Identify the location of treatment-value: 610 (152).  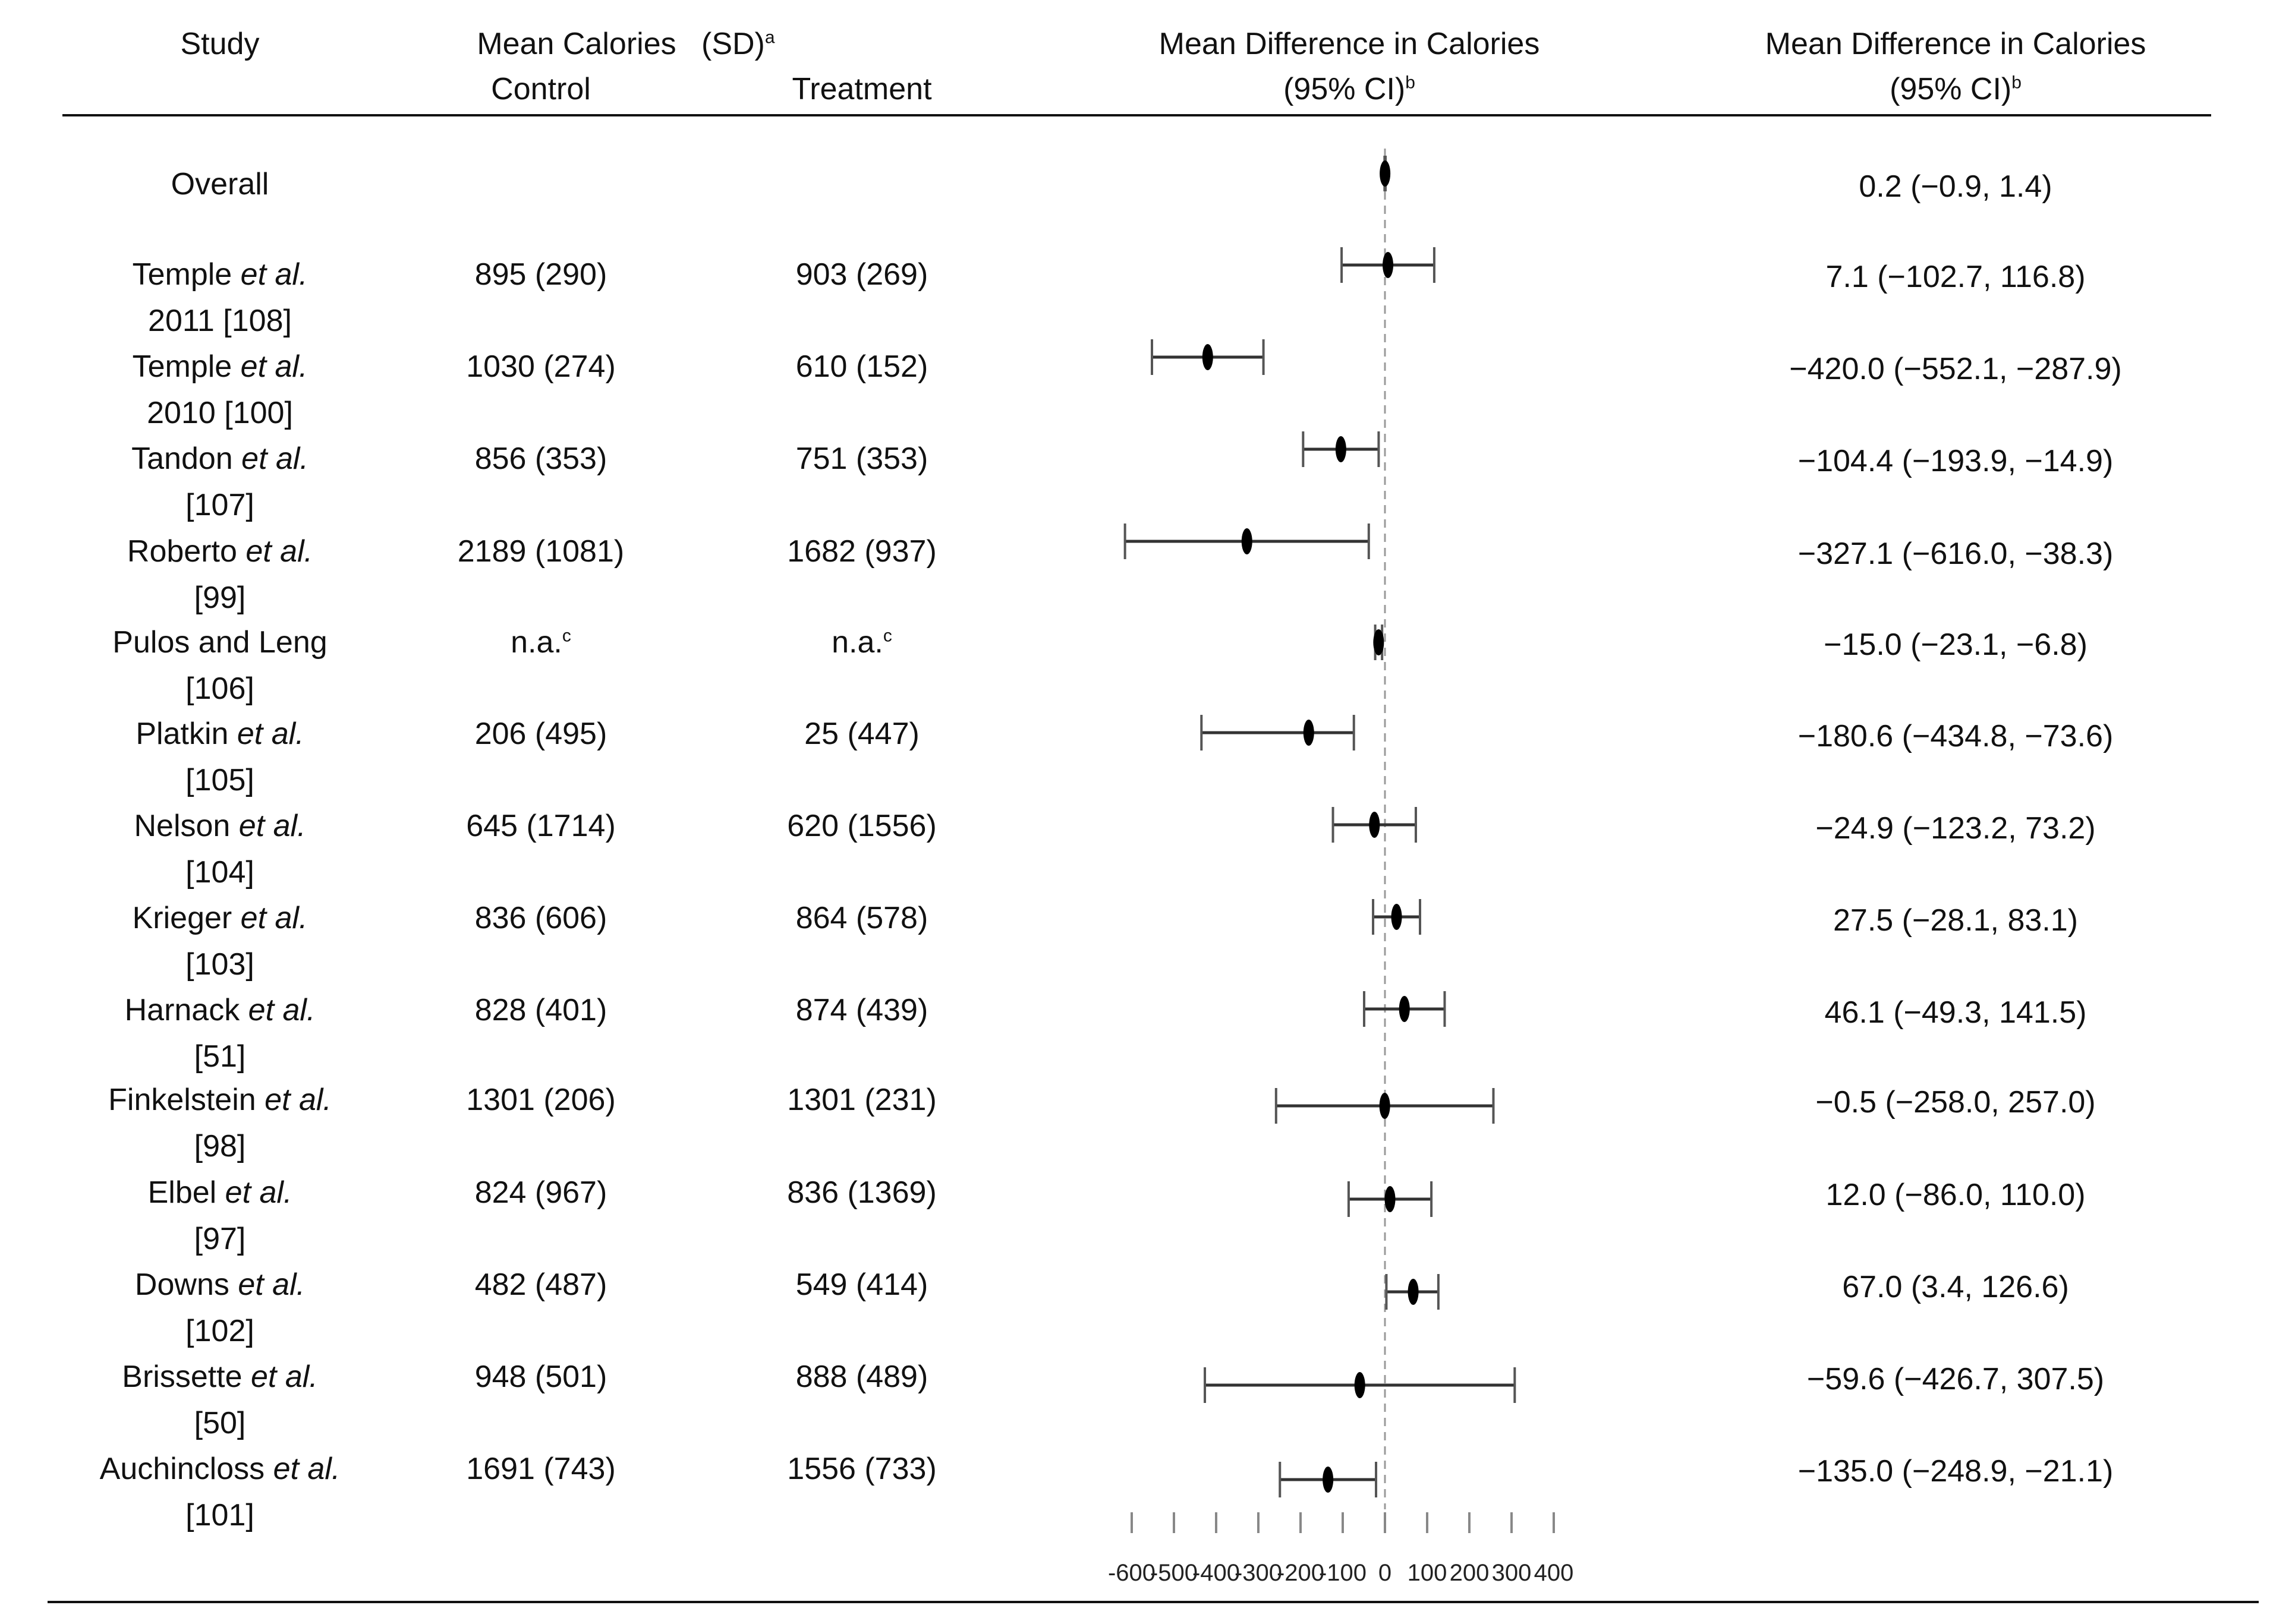
(862, 366).